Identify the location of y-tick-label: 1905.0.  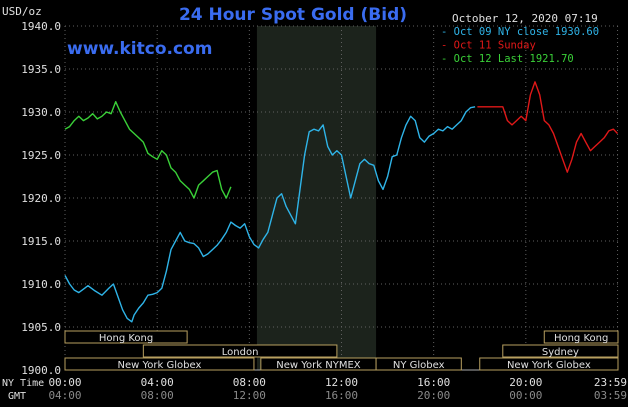
(41, 327).